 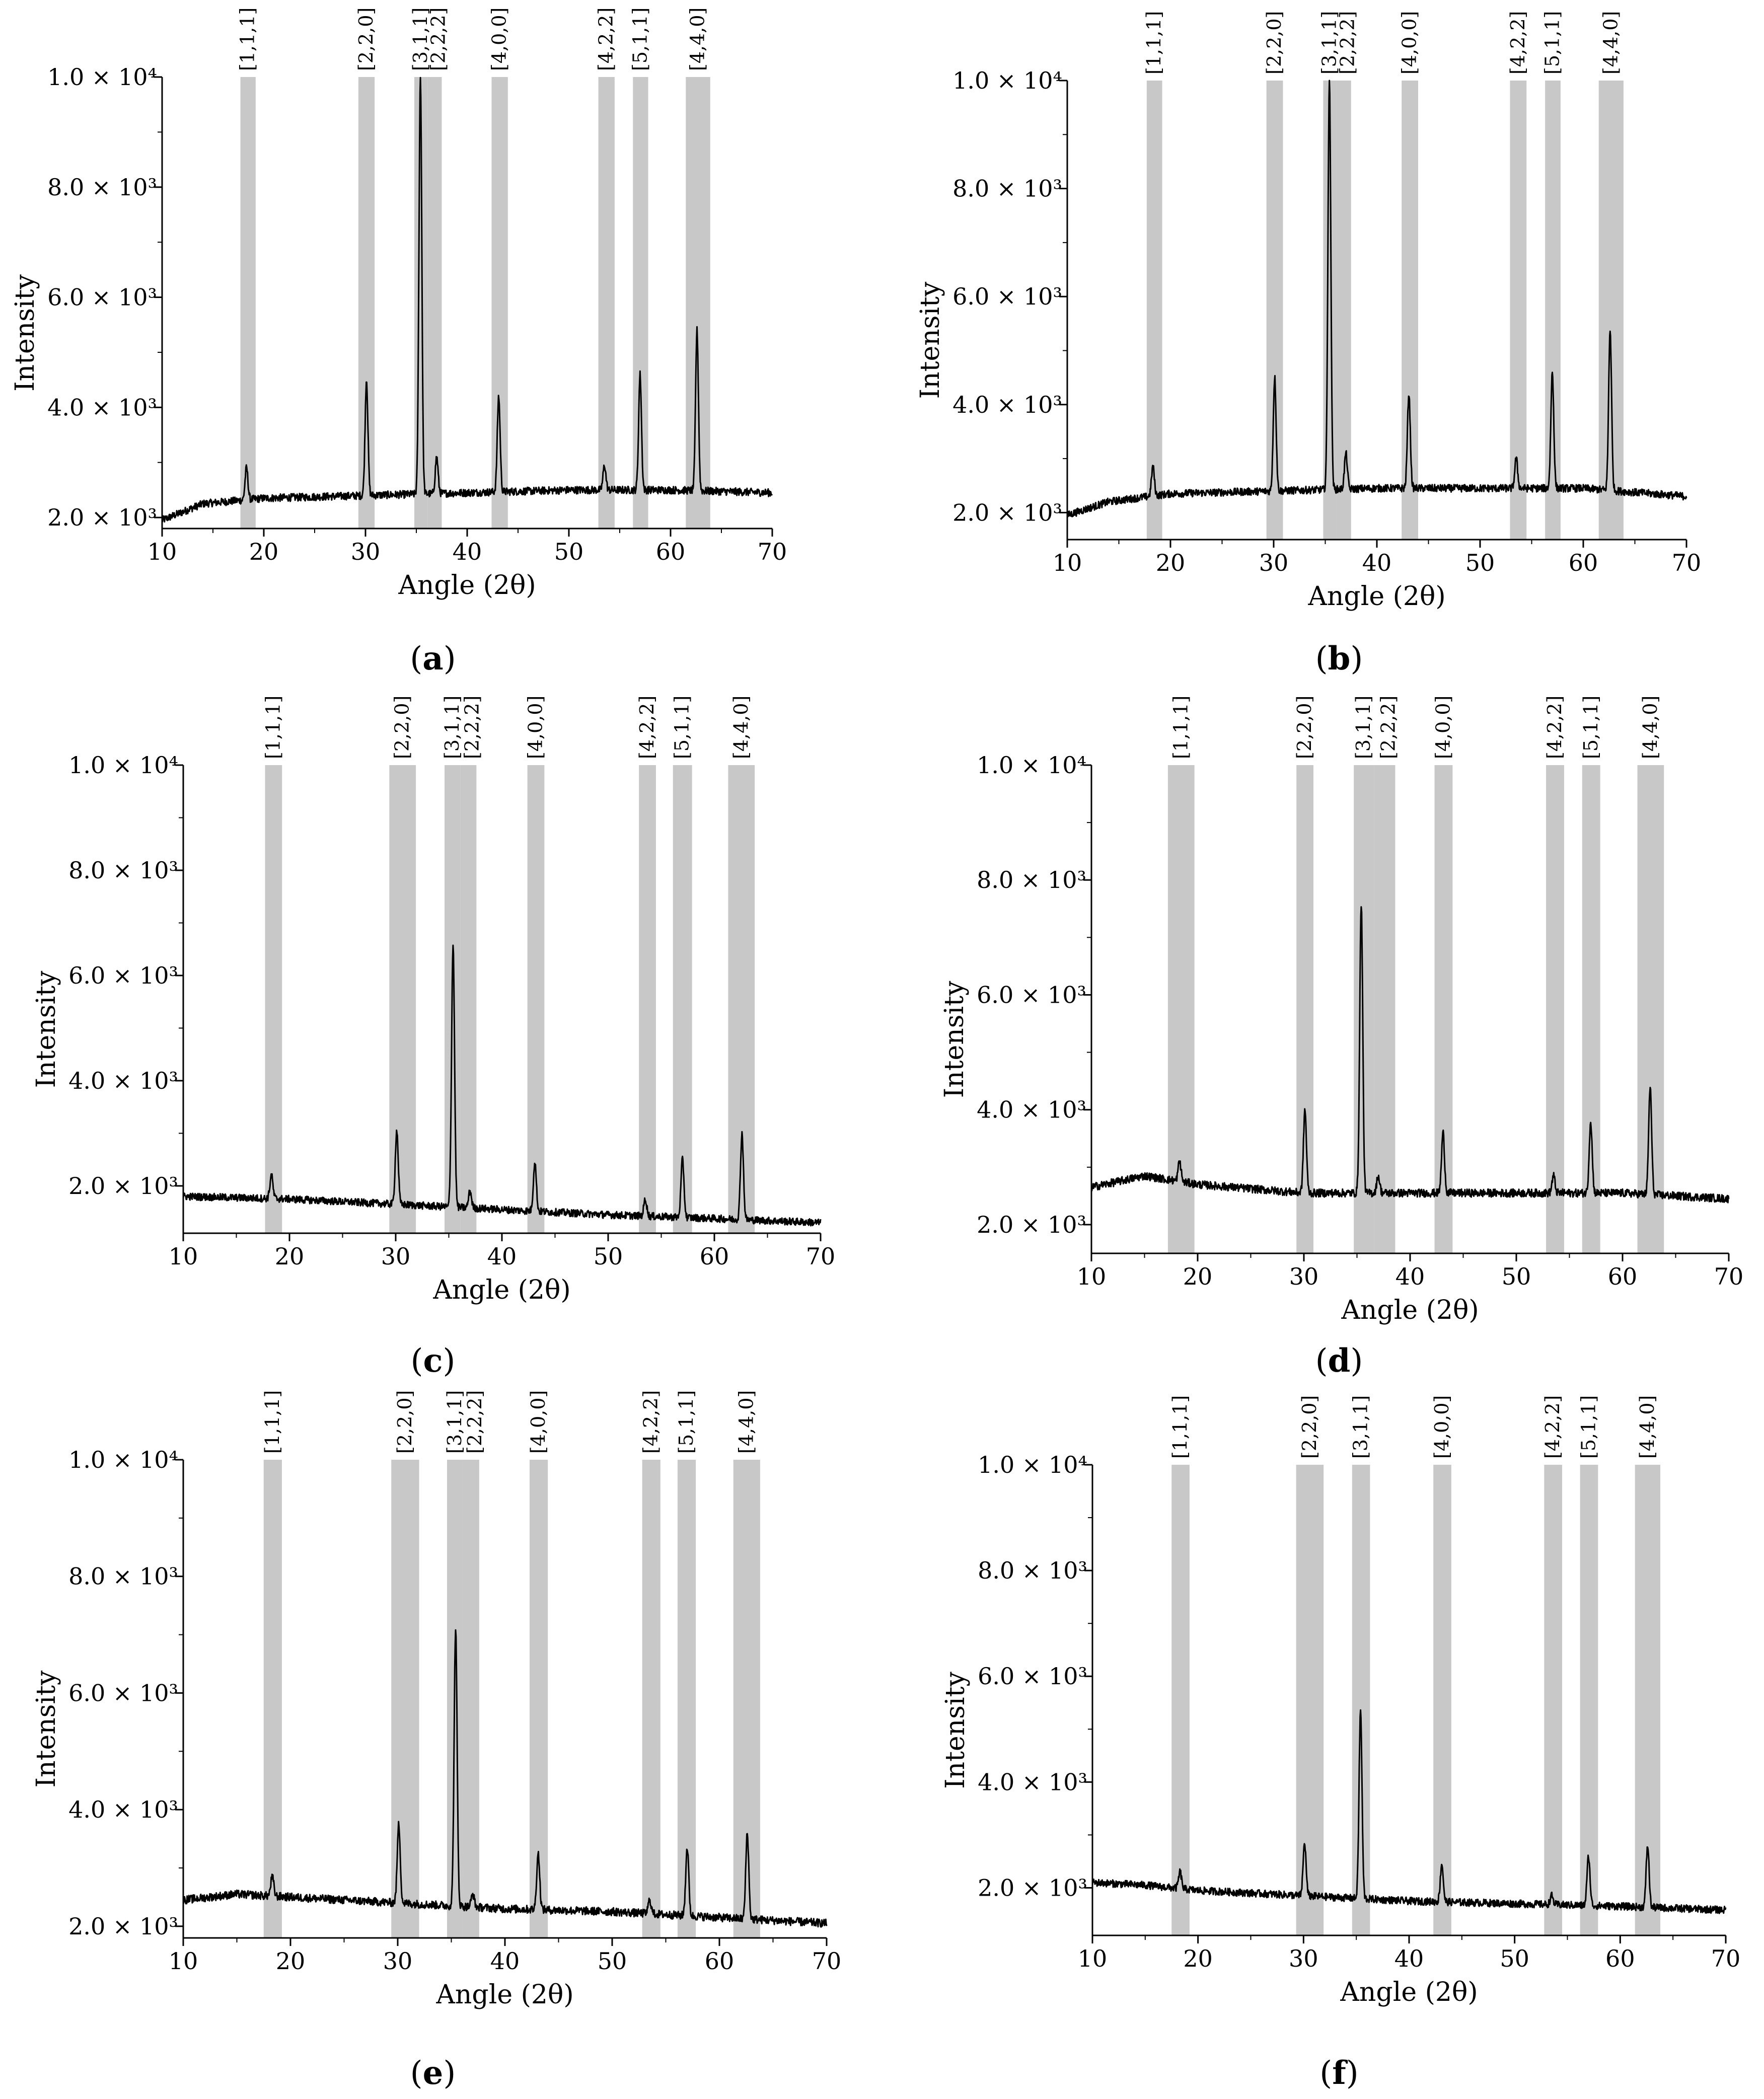 I want to click on band-label: [2,2,2], so click(x=475, y=1422).